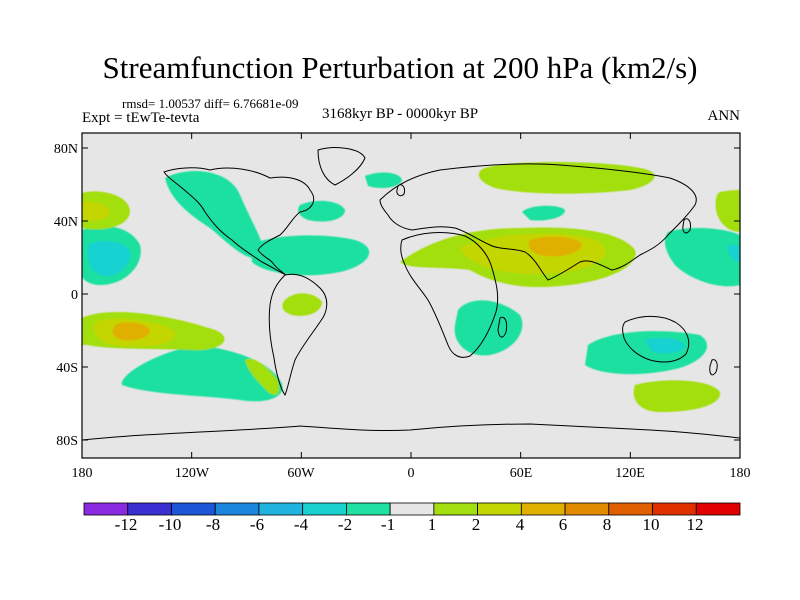 Image resolution: width=800 pixels, height=600 pixels. I want to click on lat-tick-label: 80S, so click(67, 441).